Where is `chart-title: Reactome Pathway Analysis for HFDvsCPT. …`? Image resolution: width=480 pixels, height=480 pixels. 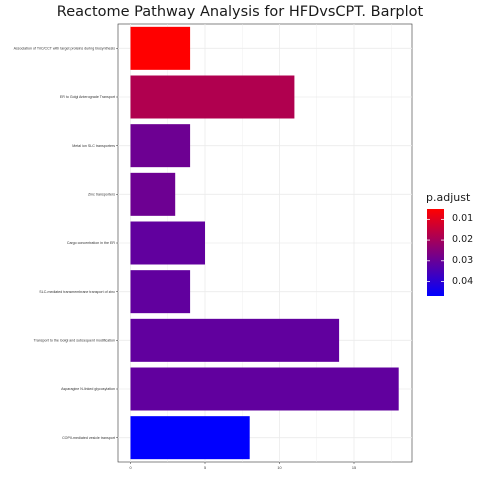 chart-title: Reactome Pathway Analysis for HFDvsCPT. … is located at coordinates (240, 12).